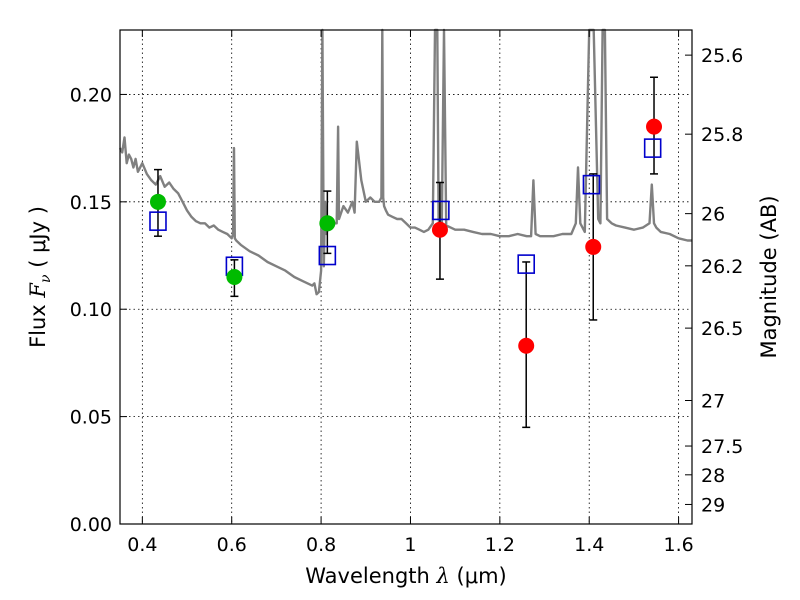 Image resolution: width=800 pixels, height=600 pixels. Describe the element at coordinates (142, 545) in the screenshot. I see `x-tick-label: 0.4` at that location.